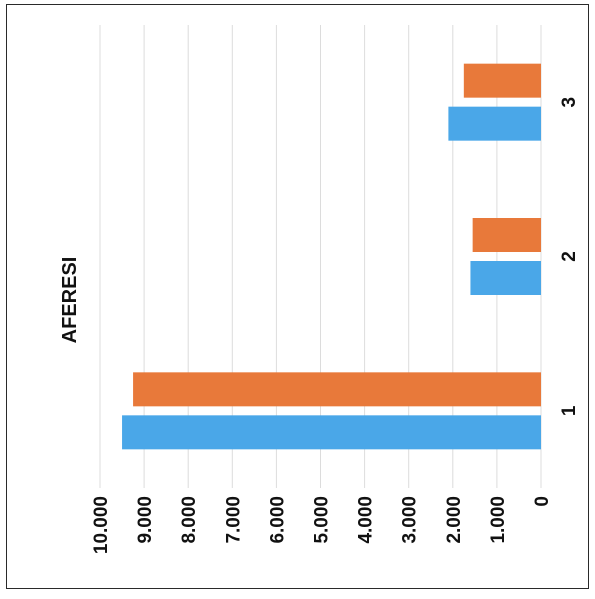  What do you see at coordinates (505, 278) in the screenshot?
I see `bar-series1-cat2` at bounding box center [505, 278].